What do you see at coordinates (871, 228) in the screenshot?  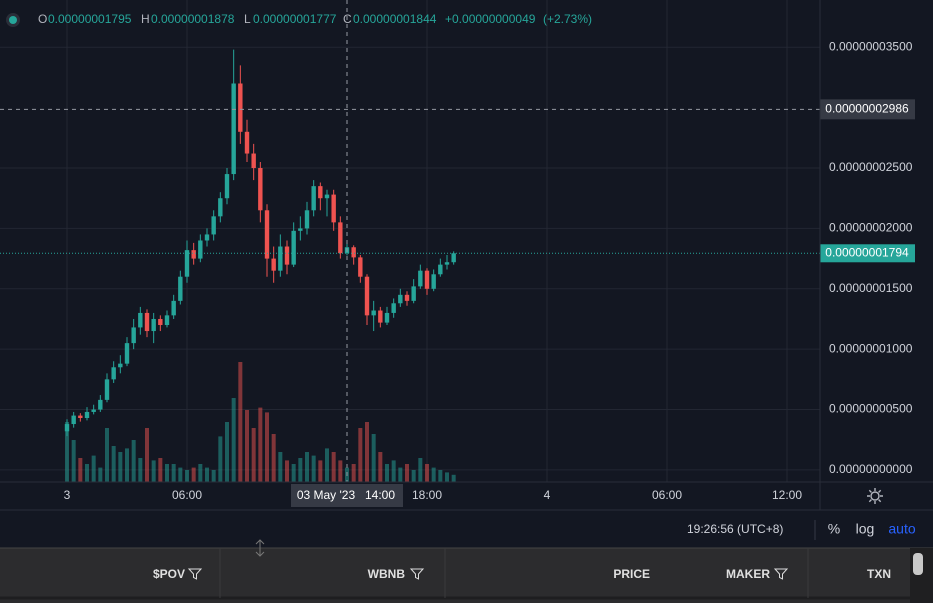 I see `y-tick-label: 0.00000002000` at bounding box center [871, 228].